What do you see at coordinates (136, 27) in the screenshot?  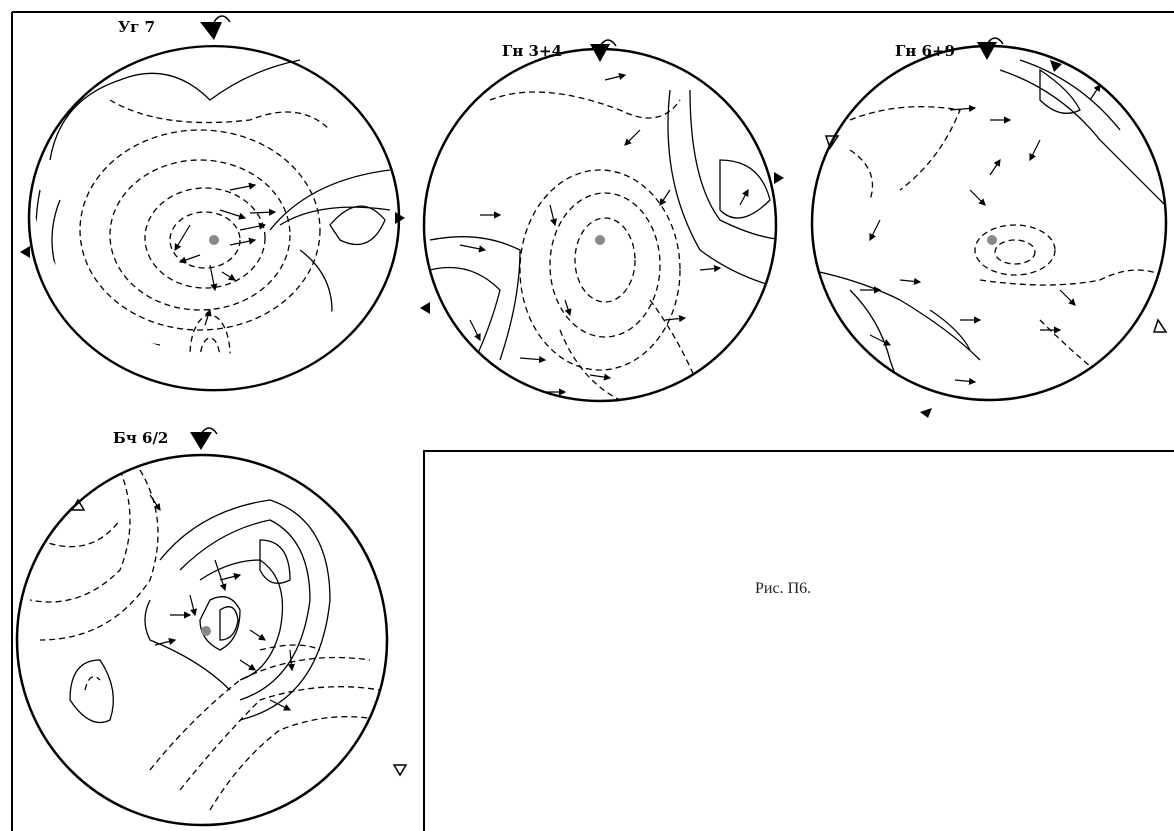 I see `panel-1-label: Уг 7` at bounding box center [136, 27].